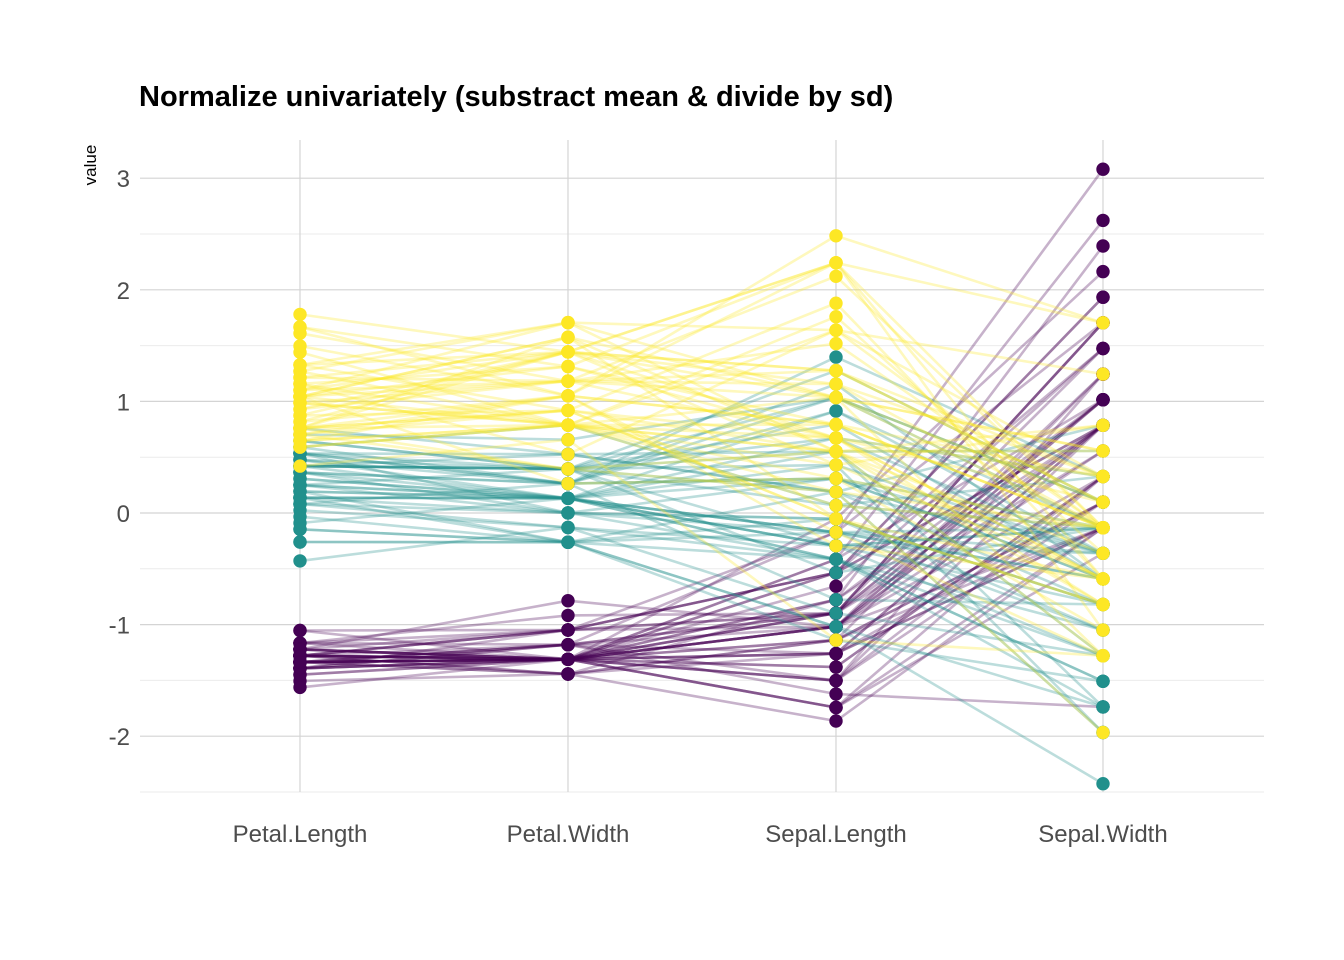  What do you see at coordinates (568, 834) in the screenshot?
I see `x-tick-label: Petal.Width` at bounding box center [568, 834].